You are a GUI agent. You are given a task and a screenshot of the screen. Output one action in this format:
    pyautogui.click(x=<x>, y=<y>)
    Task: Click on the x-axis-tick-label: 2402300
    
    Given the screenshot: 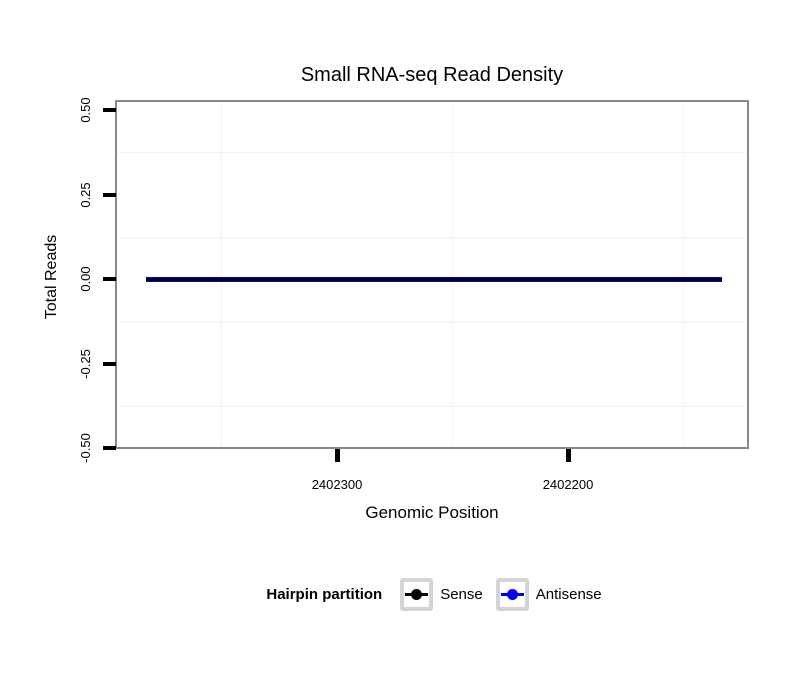 What is the action you would take?
    pyautogui.click(x=337, y=484)
    